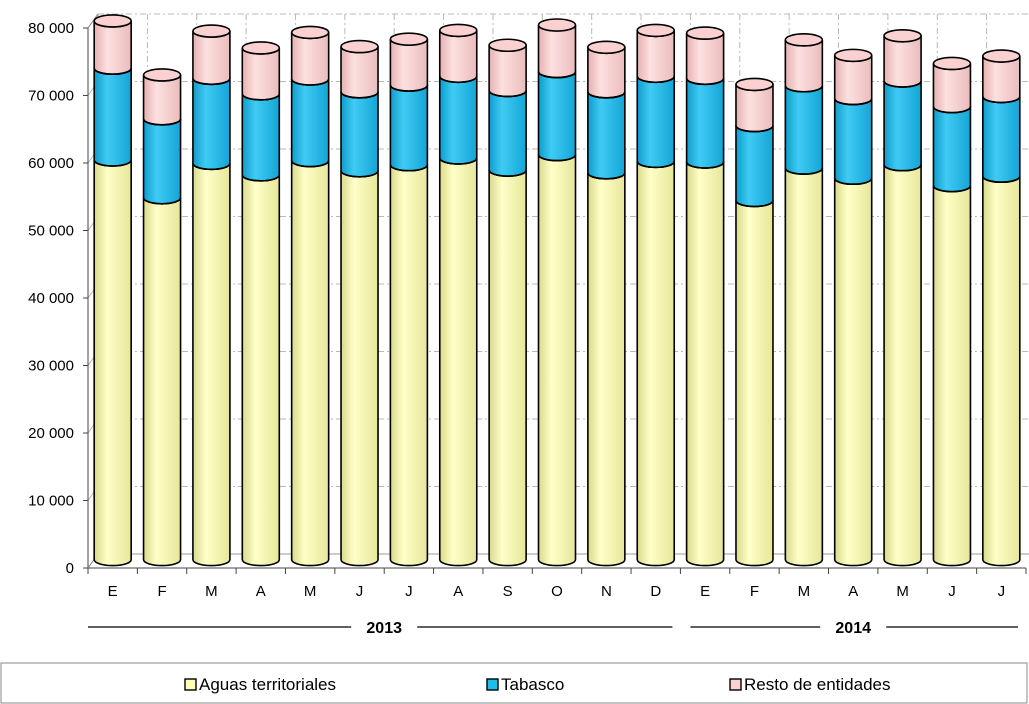 The image size is (1029, 704). I want to click on x-tick-label: M, so click(310, 591).